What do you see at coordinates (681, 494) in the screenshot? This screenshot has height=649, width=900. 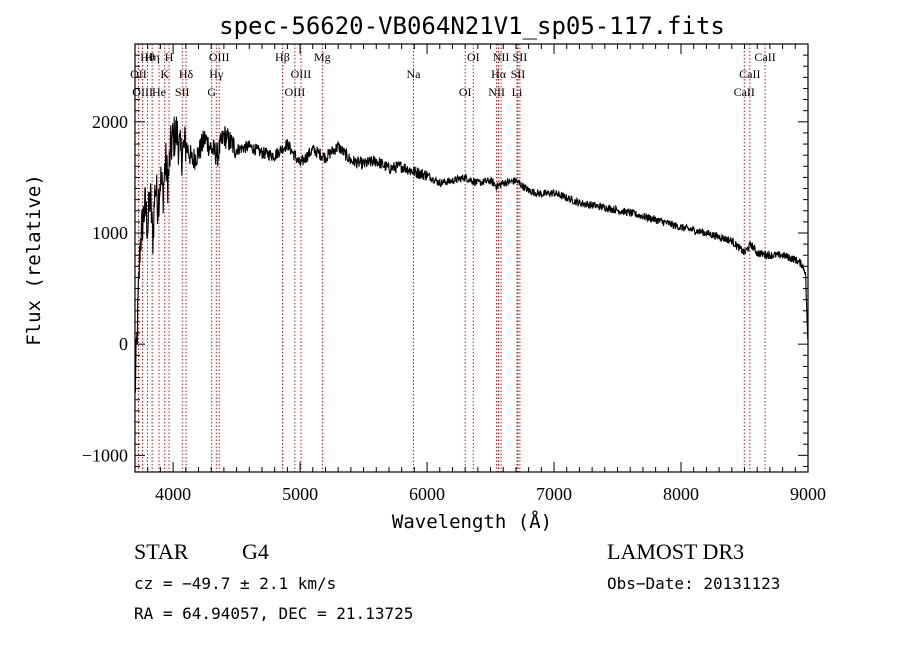 I see `x-tick-label: 8000` at bounding box center [681, 494].